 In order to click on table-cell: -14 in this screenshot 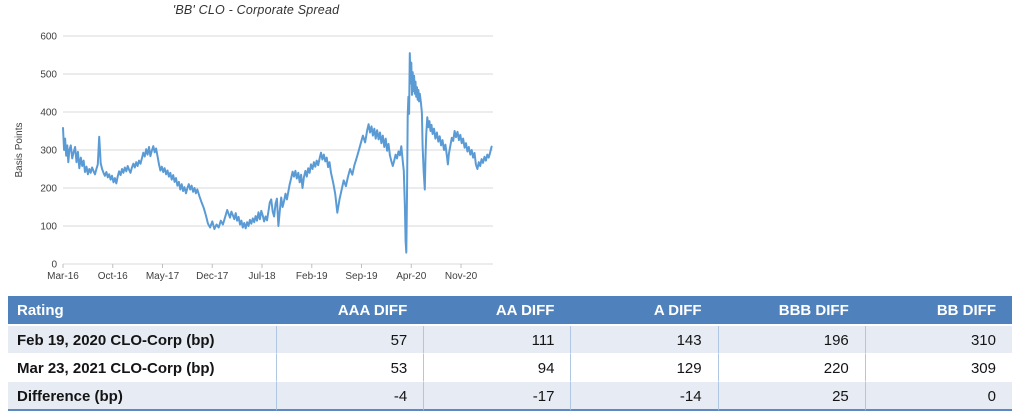, I will do `click(644, 396)`.